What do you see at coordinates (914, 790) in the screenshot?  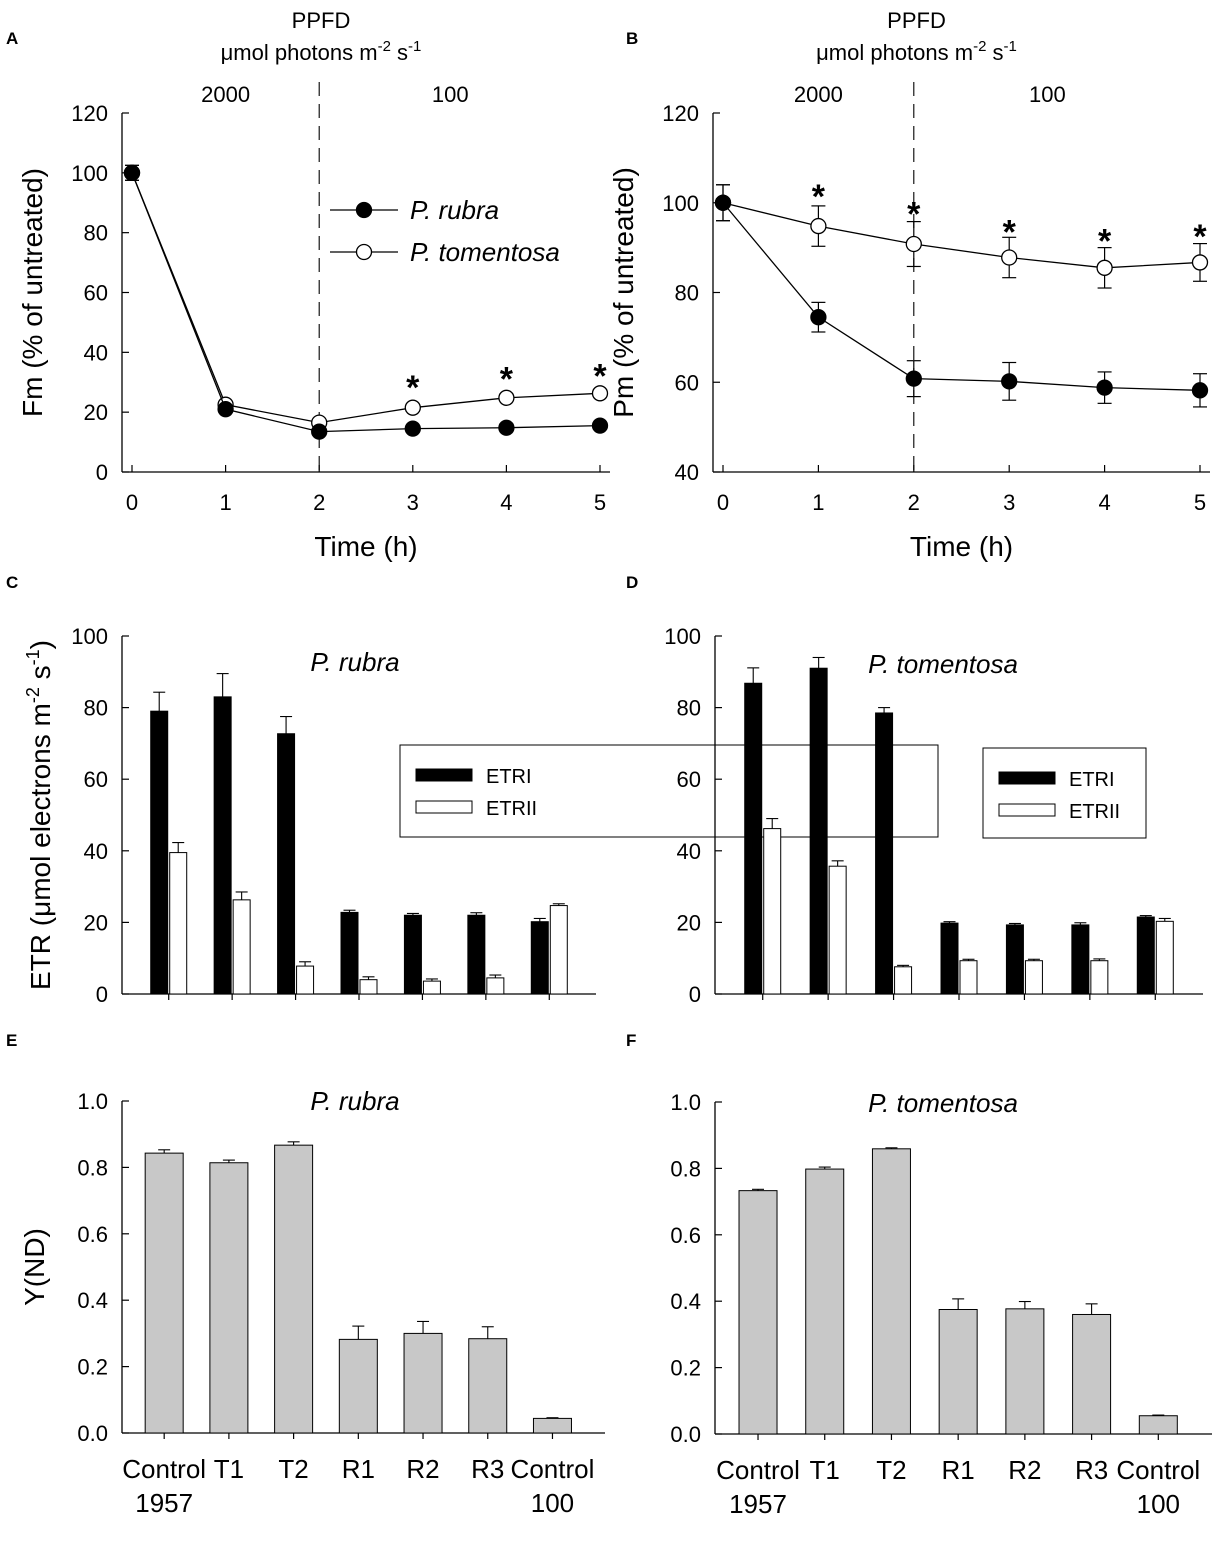 I see `panel-d: D 0 20 40 60 80 100 P. tomentosa ETRI ETRII` at bounding box center [914, 790].